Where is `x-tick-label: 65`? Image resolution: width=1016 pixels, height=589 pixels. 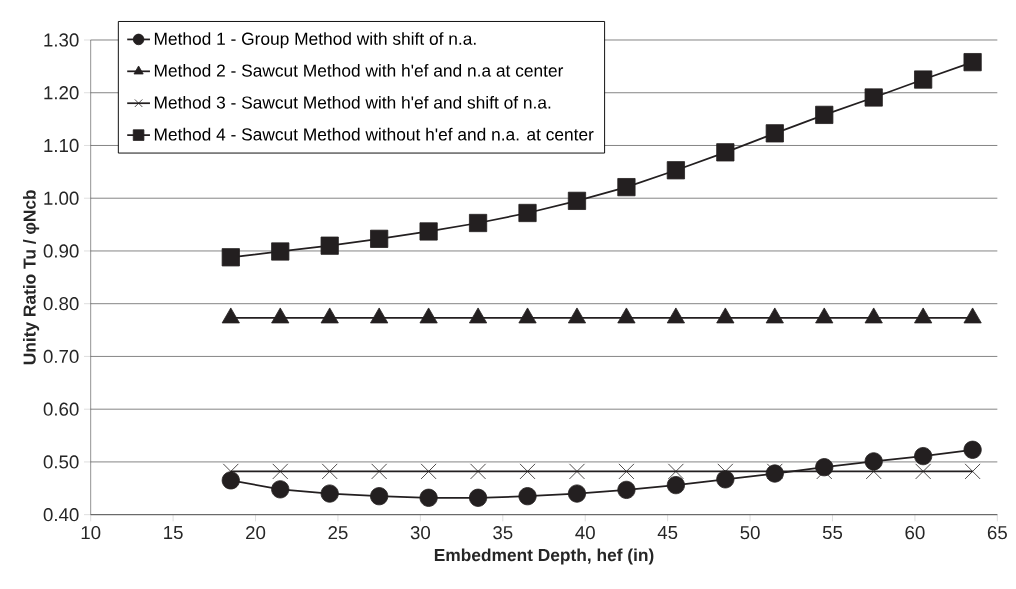 x-tick-label: 65 is located at coordinates (997, 532).